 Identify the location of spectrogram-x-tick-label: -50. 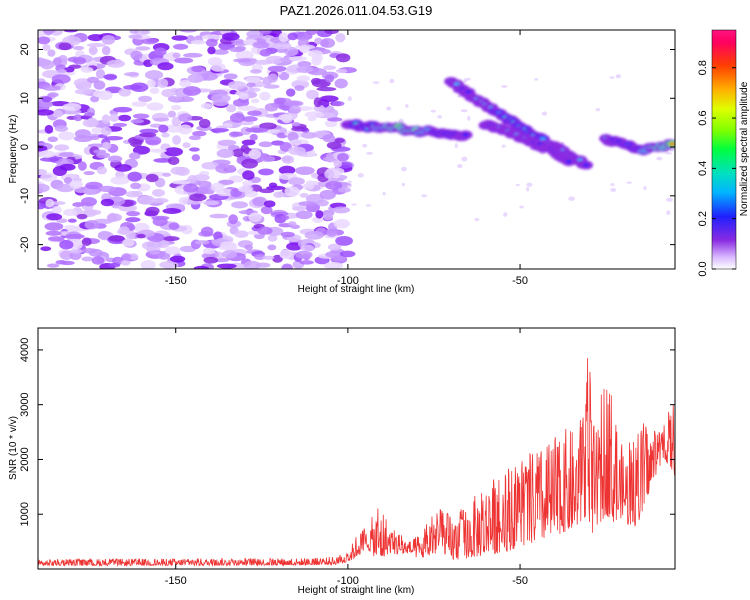
(520, 281).